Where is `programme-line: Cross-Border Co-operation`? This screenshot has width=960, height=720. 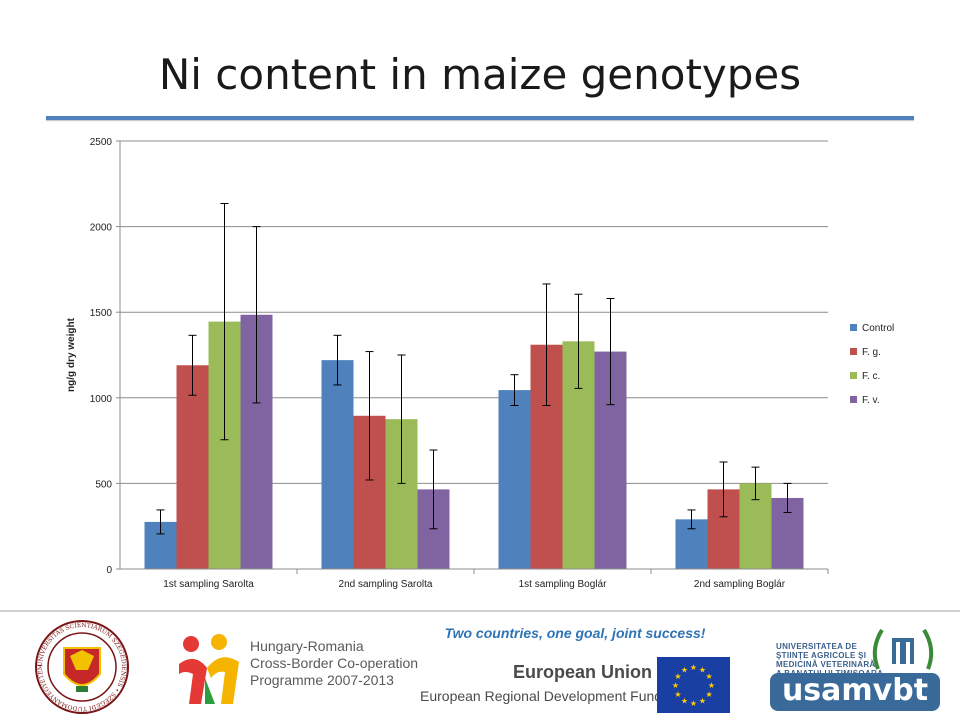 programme-line: Cross-Border Co-operation is located at coordinates (334, 663).